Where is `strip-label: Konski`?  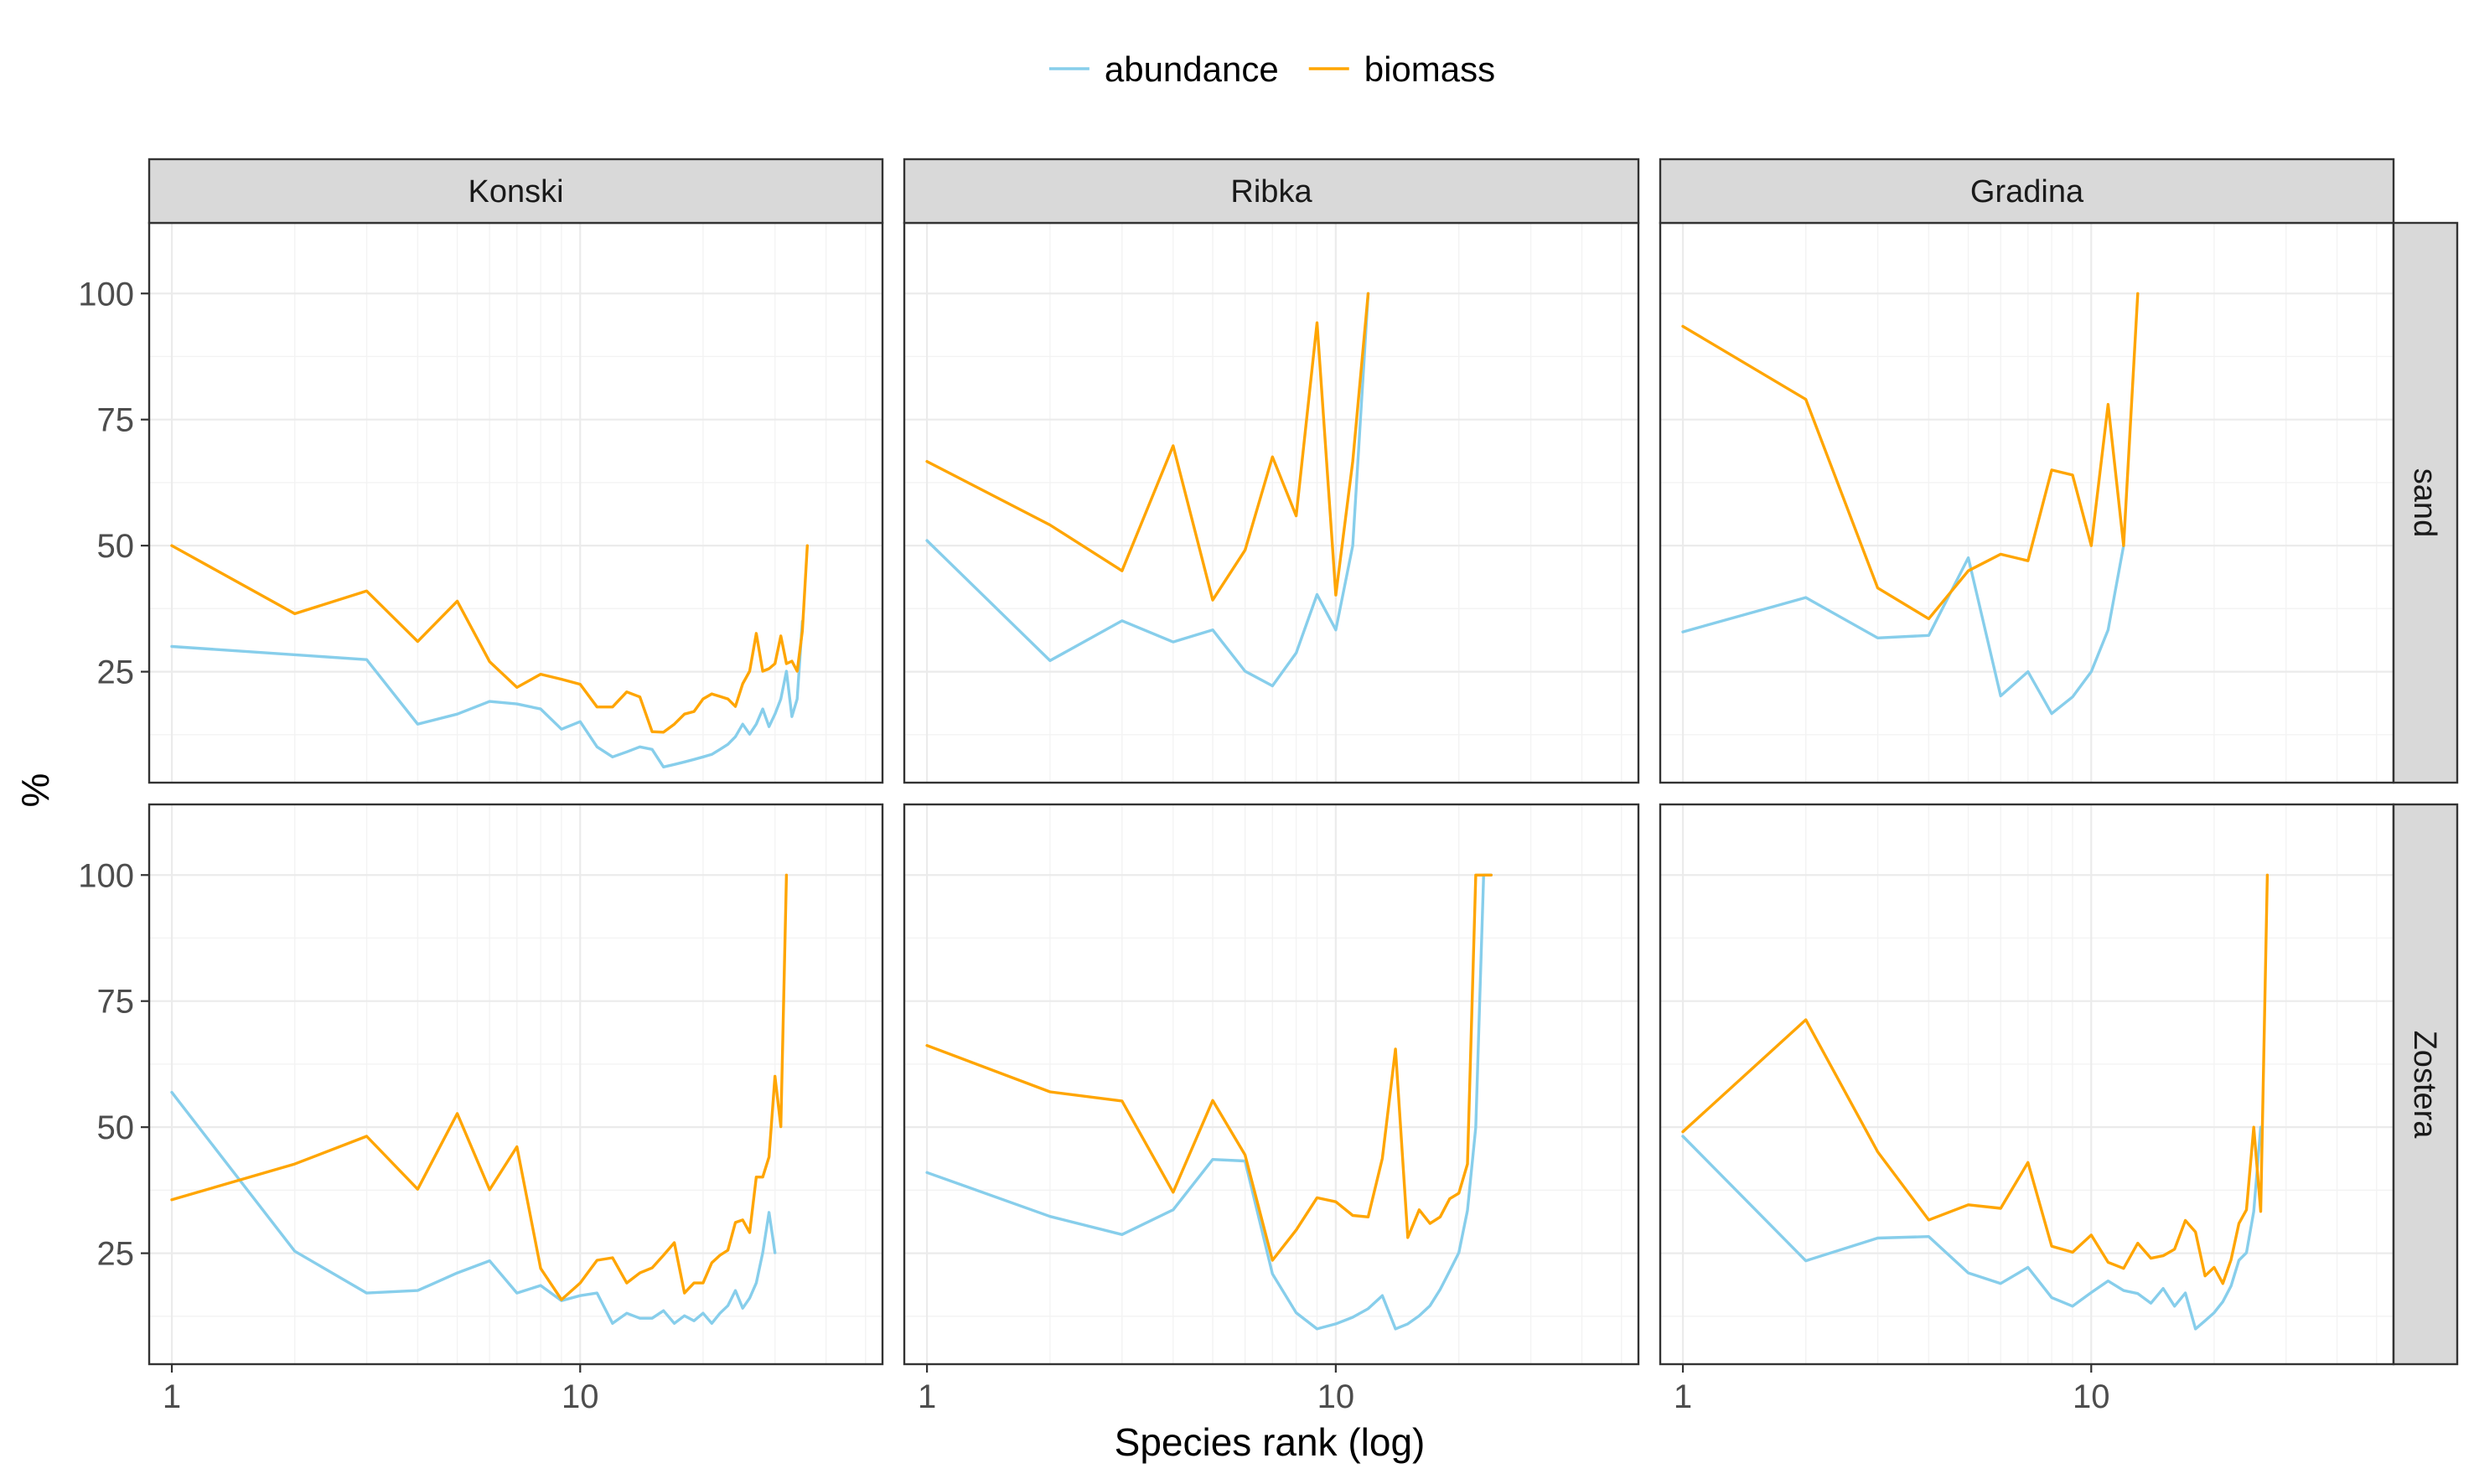
strip-label: Konski is located at coordinates (515, 191).